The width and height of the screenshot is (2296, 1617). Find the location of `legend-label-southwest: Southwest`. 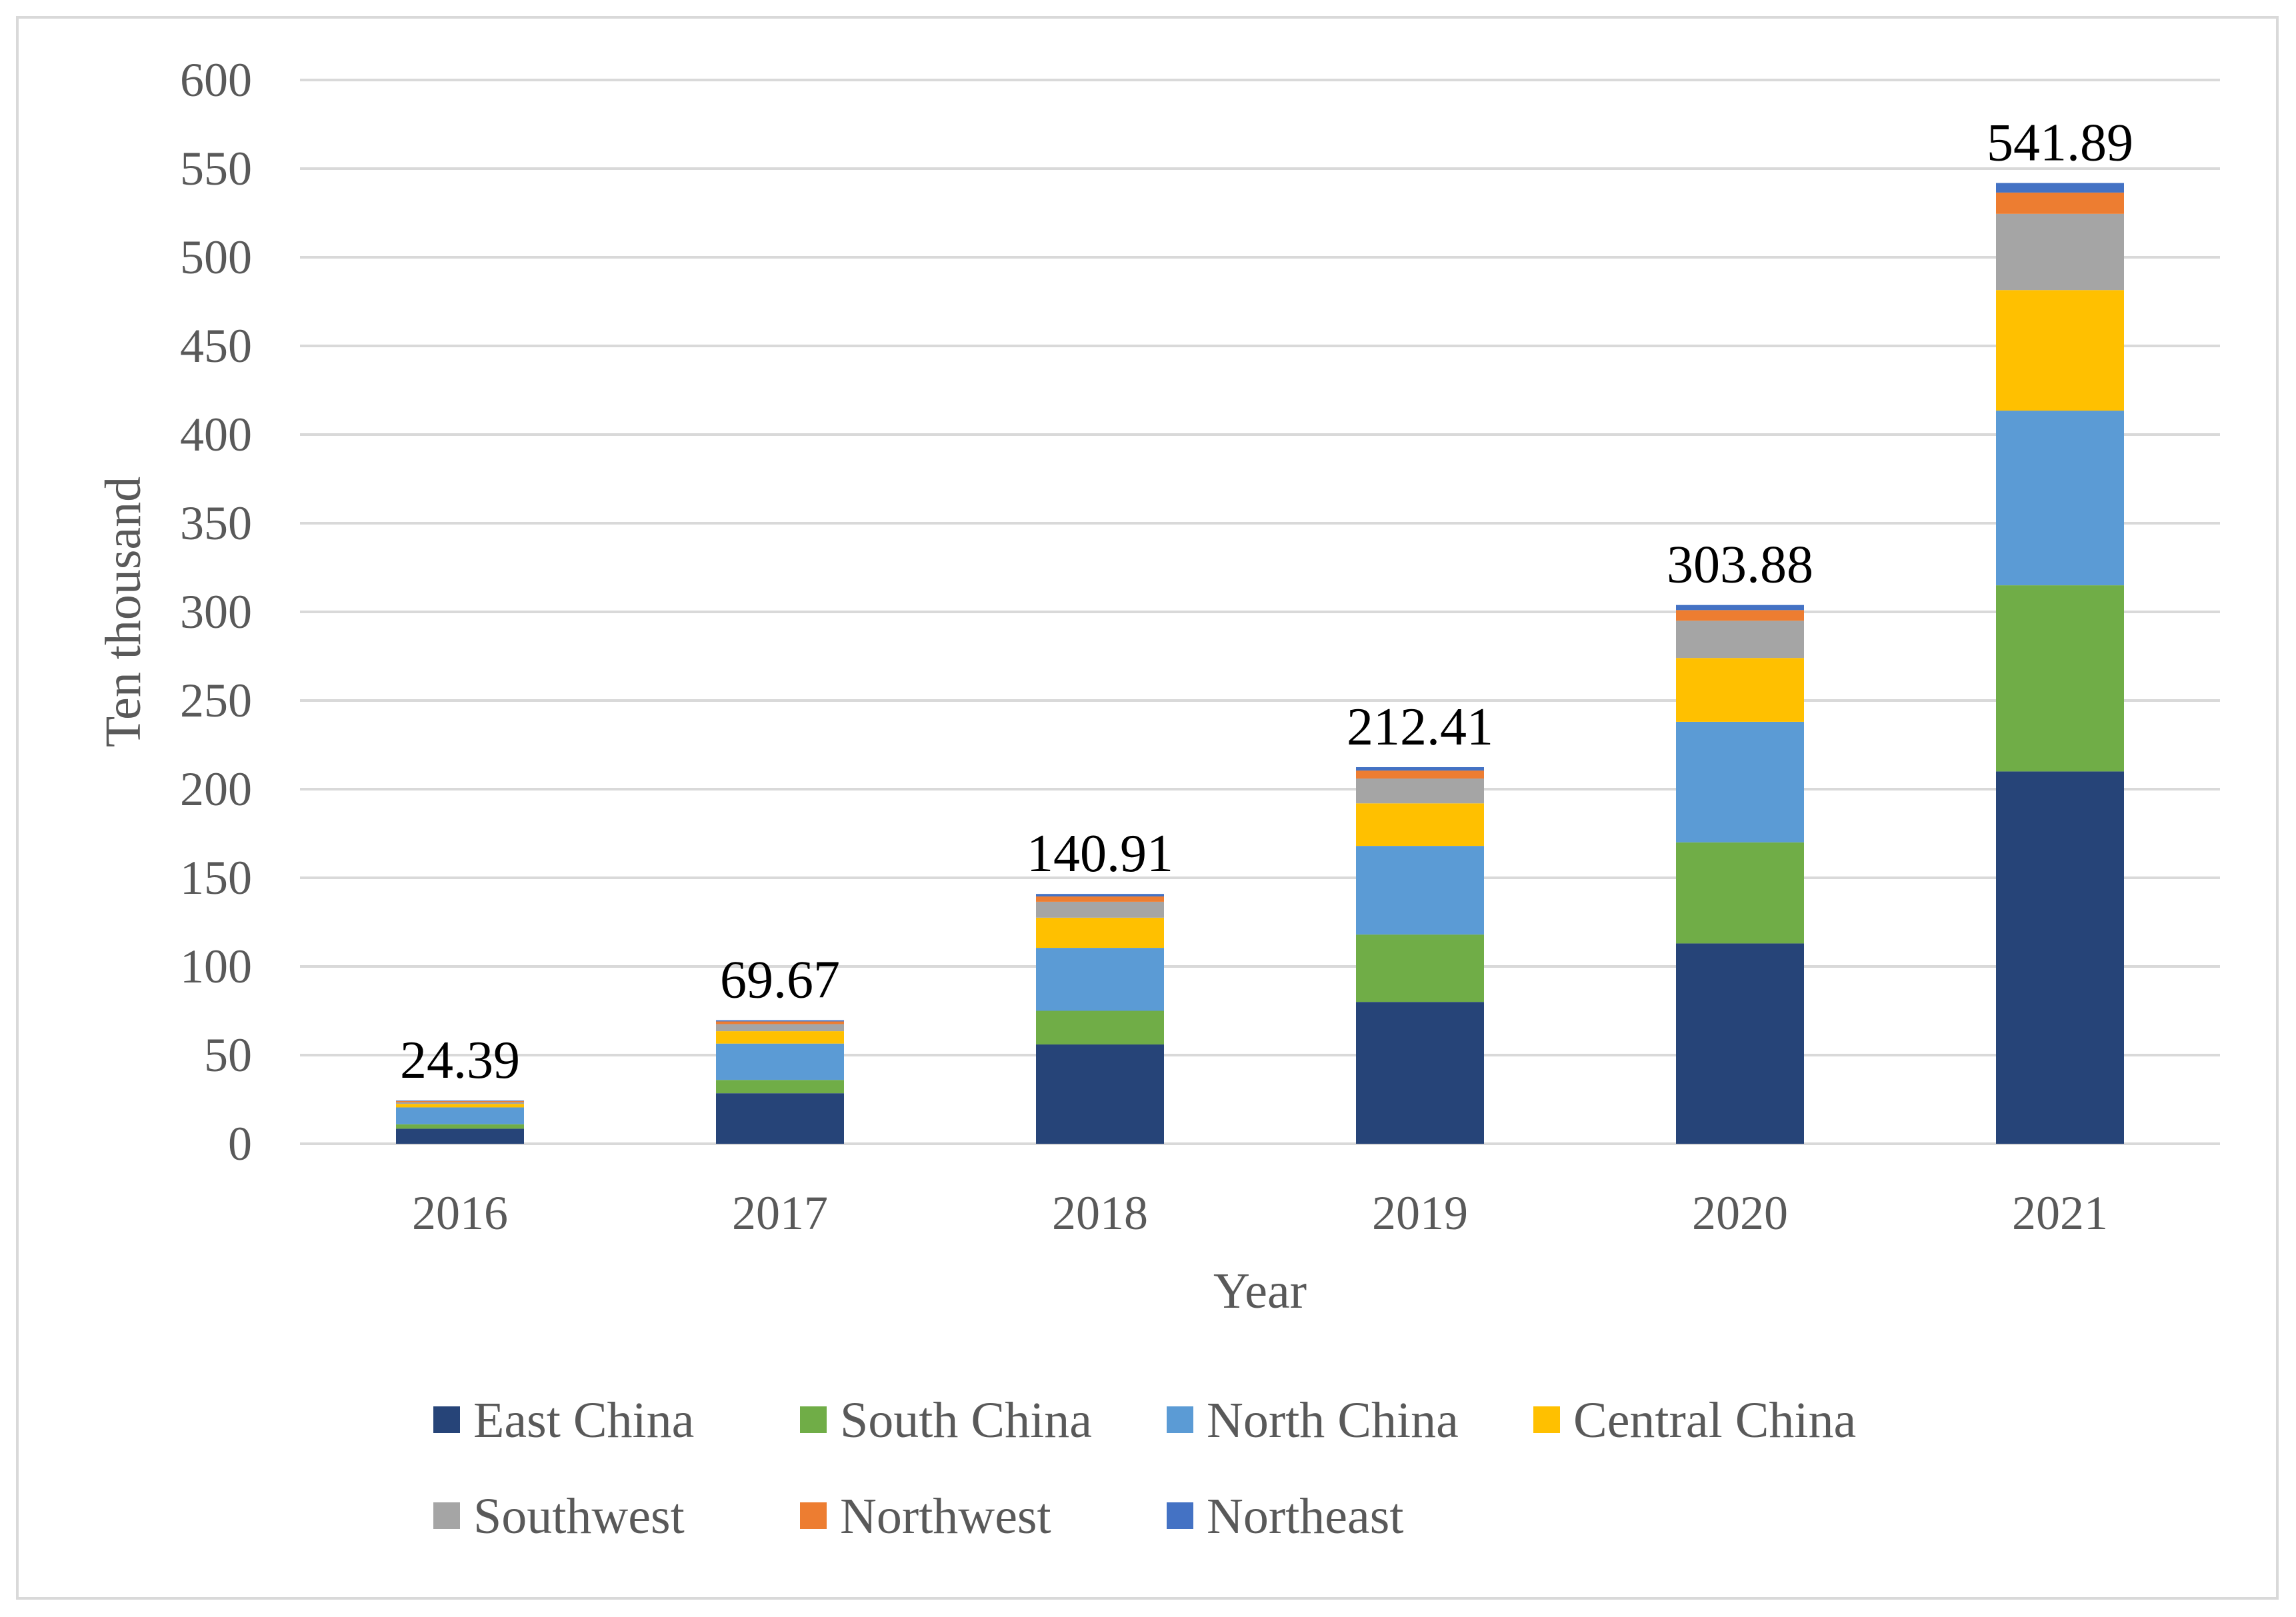

legend-label-southwest: Southwest is located at coordinates (579, 1516).